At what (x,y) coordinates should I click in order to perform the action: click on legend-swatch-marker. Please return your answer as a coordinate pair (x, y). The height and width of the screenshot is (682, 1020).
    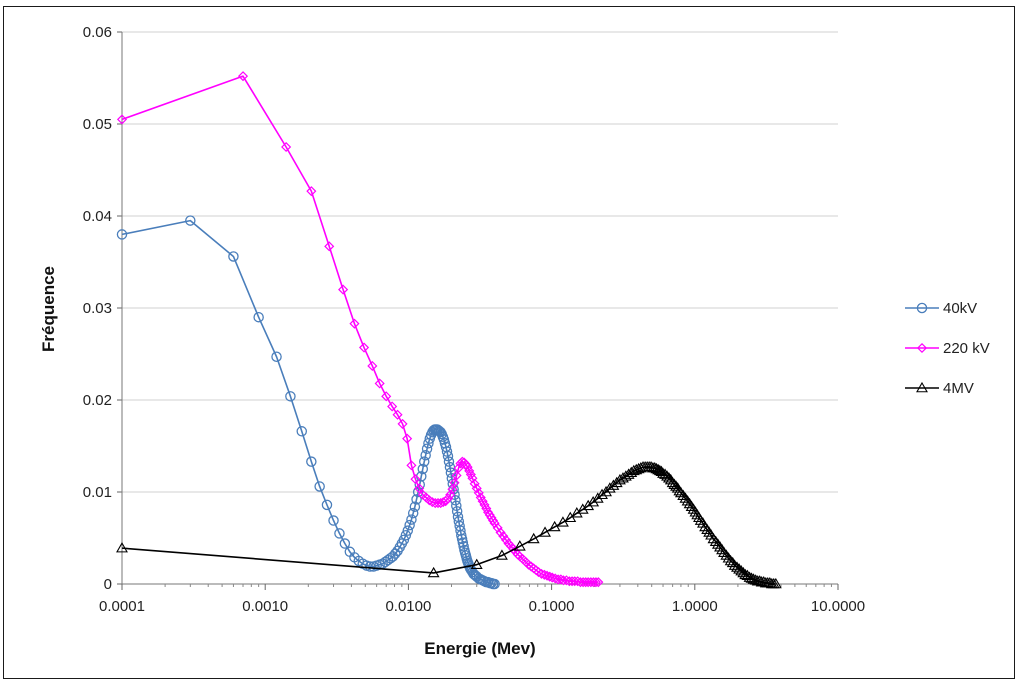
    Looking at the image, I should click on (922, 387).